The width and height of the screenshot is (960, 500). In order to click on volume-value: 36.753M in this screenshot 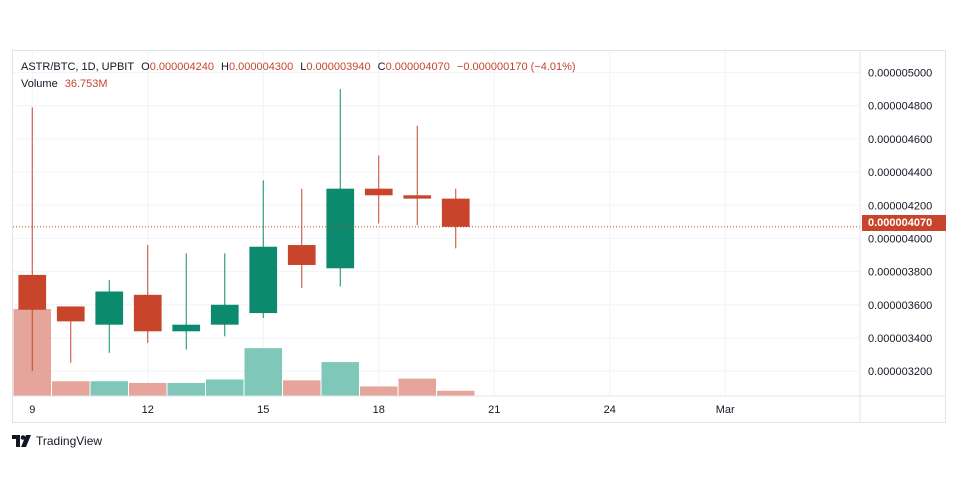, I will do `click(86, 84)`.